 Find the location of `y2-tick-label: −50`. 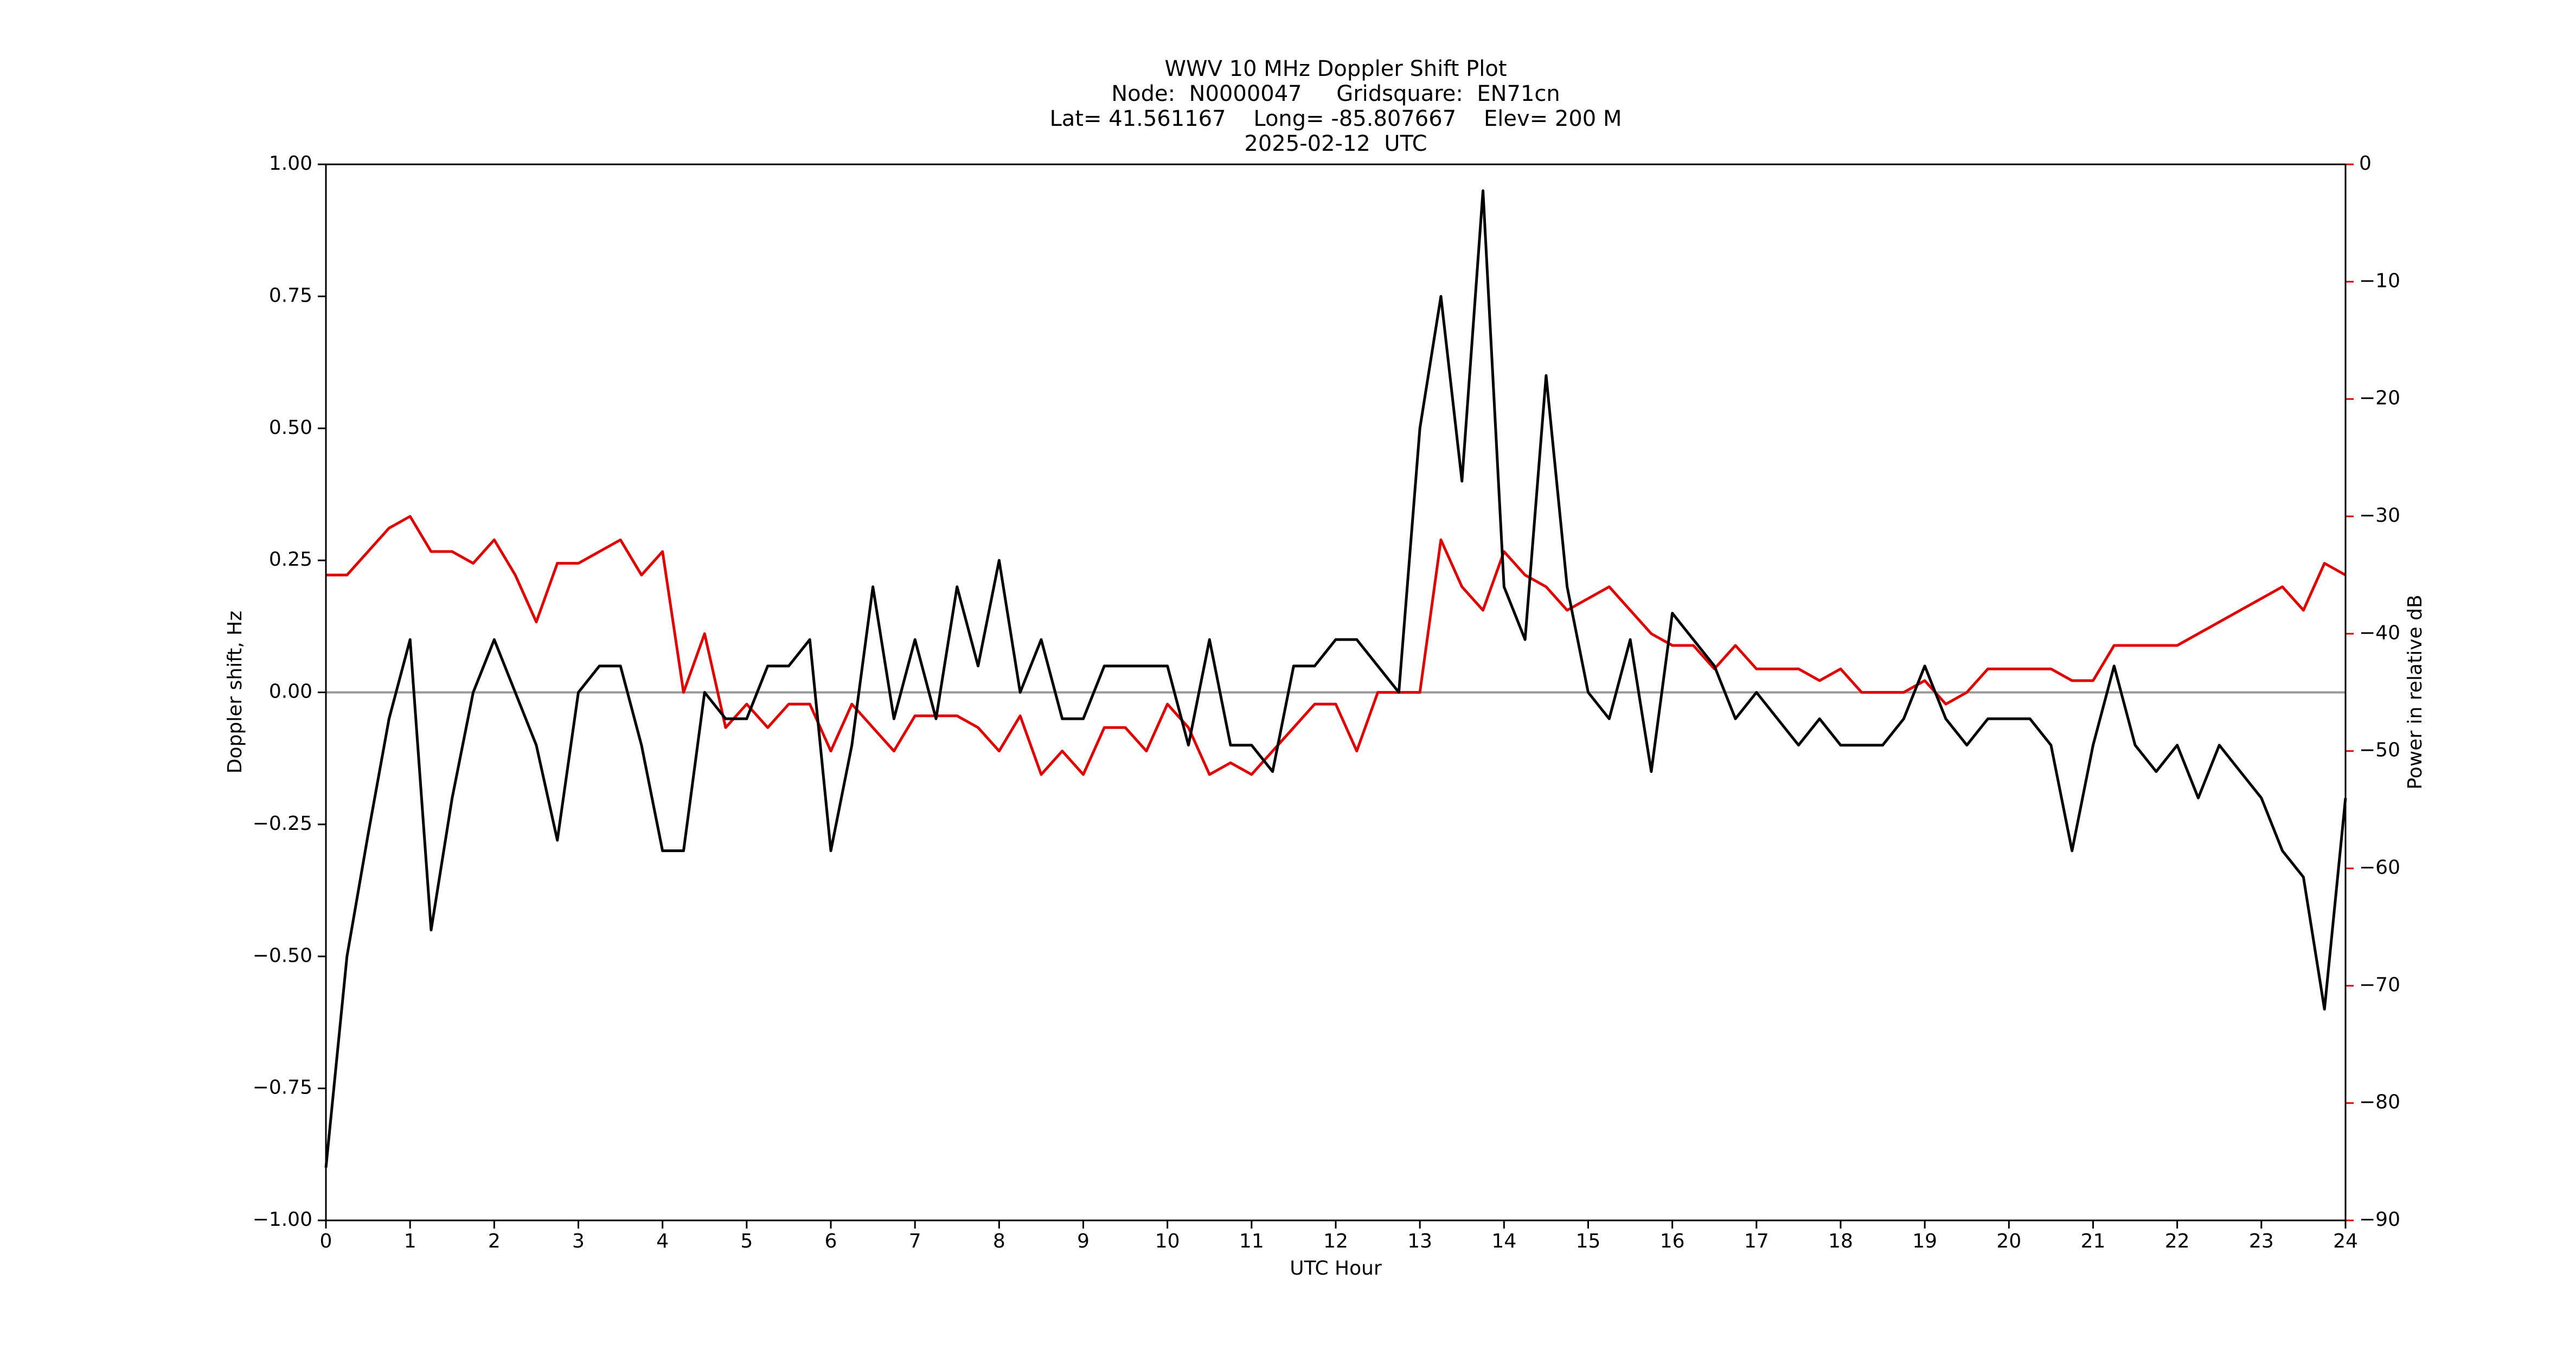

y2-tick-label: −50 is located at coordinates (2379, 750).